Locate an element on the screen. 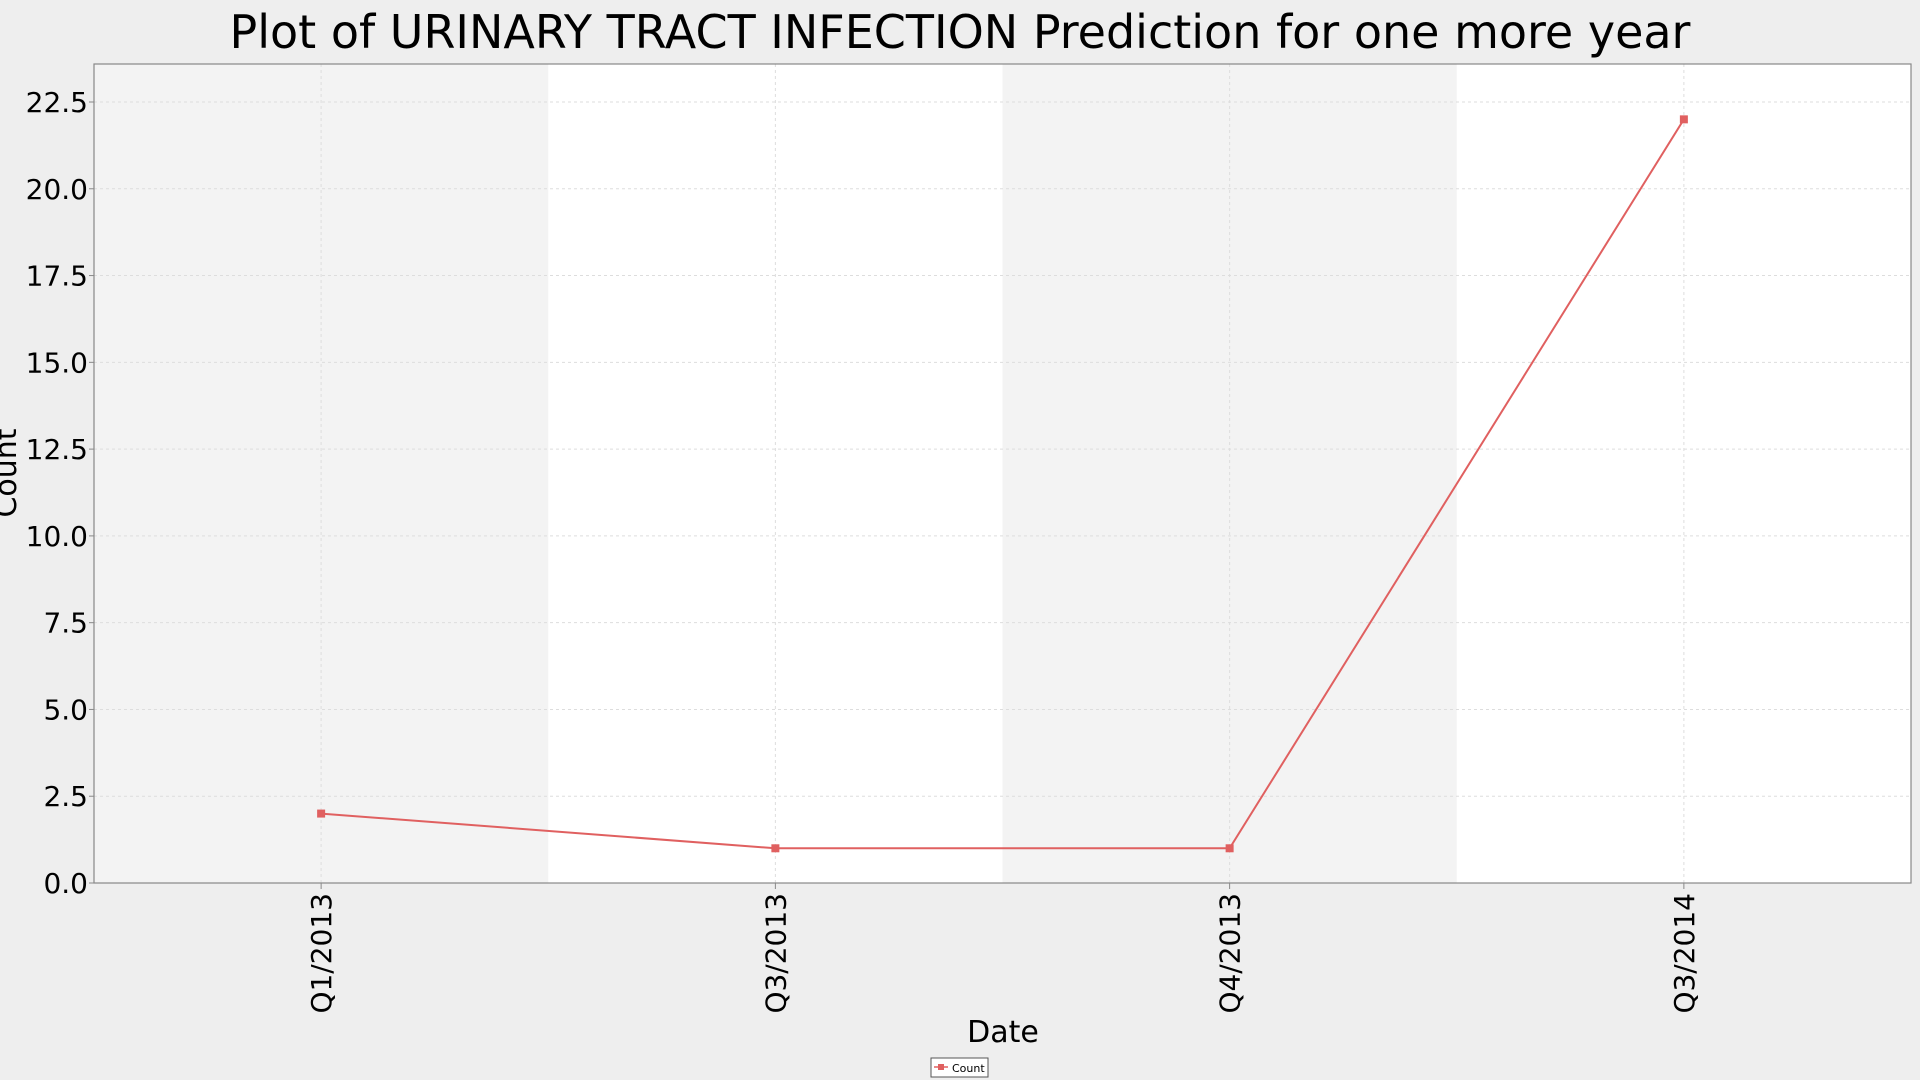 The height and width of the screenshot is (1080, 1920). y-tick-label: 22.5 is located at coordinates (57, 102).